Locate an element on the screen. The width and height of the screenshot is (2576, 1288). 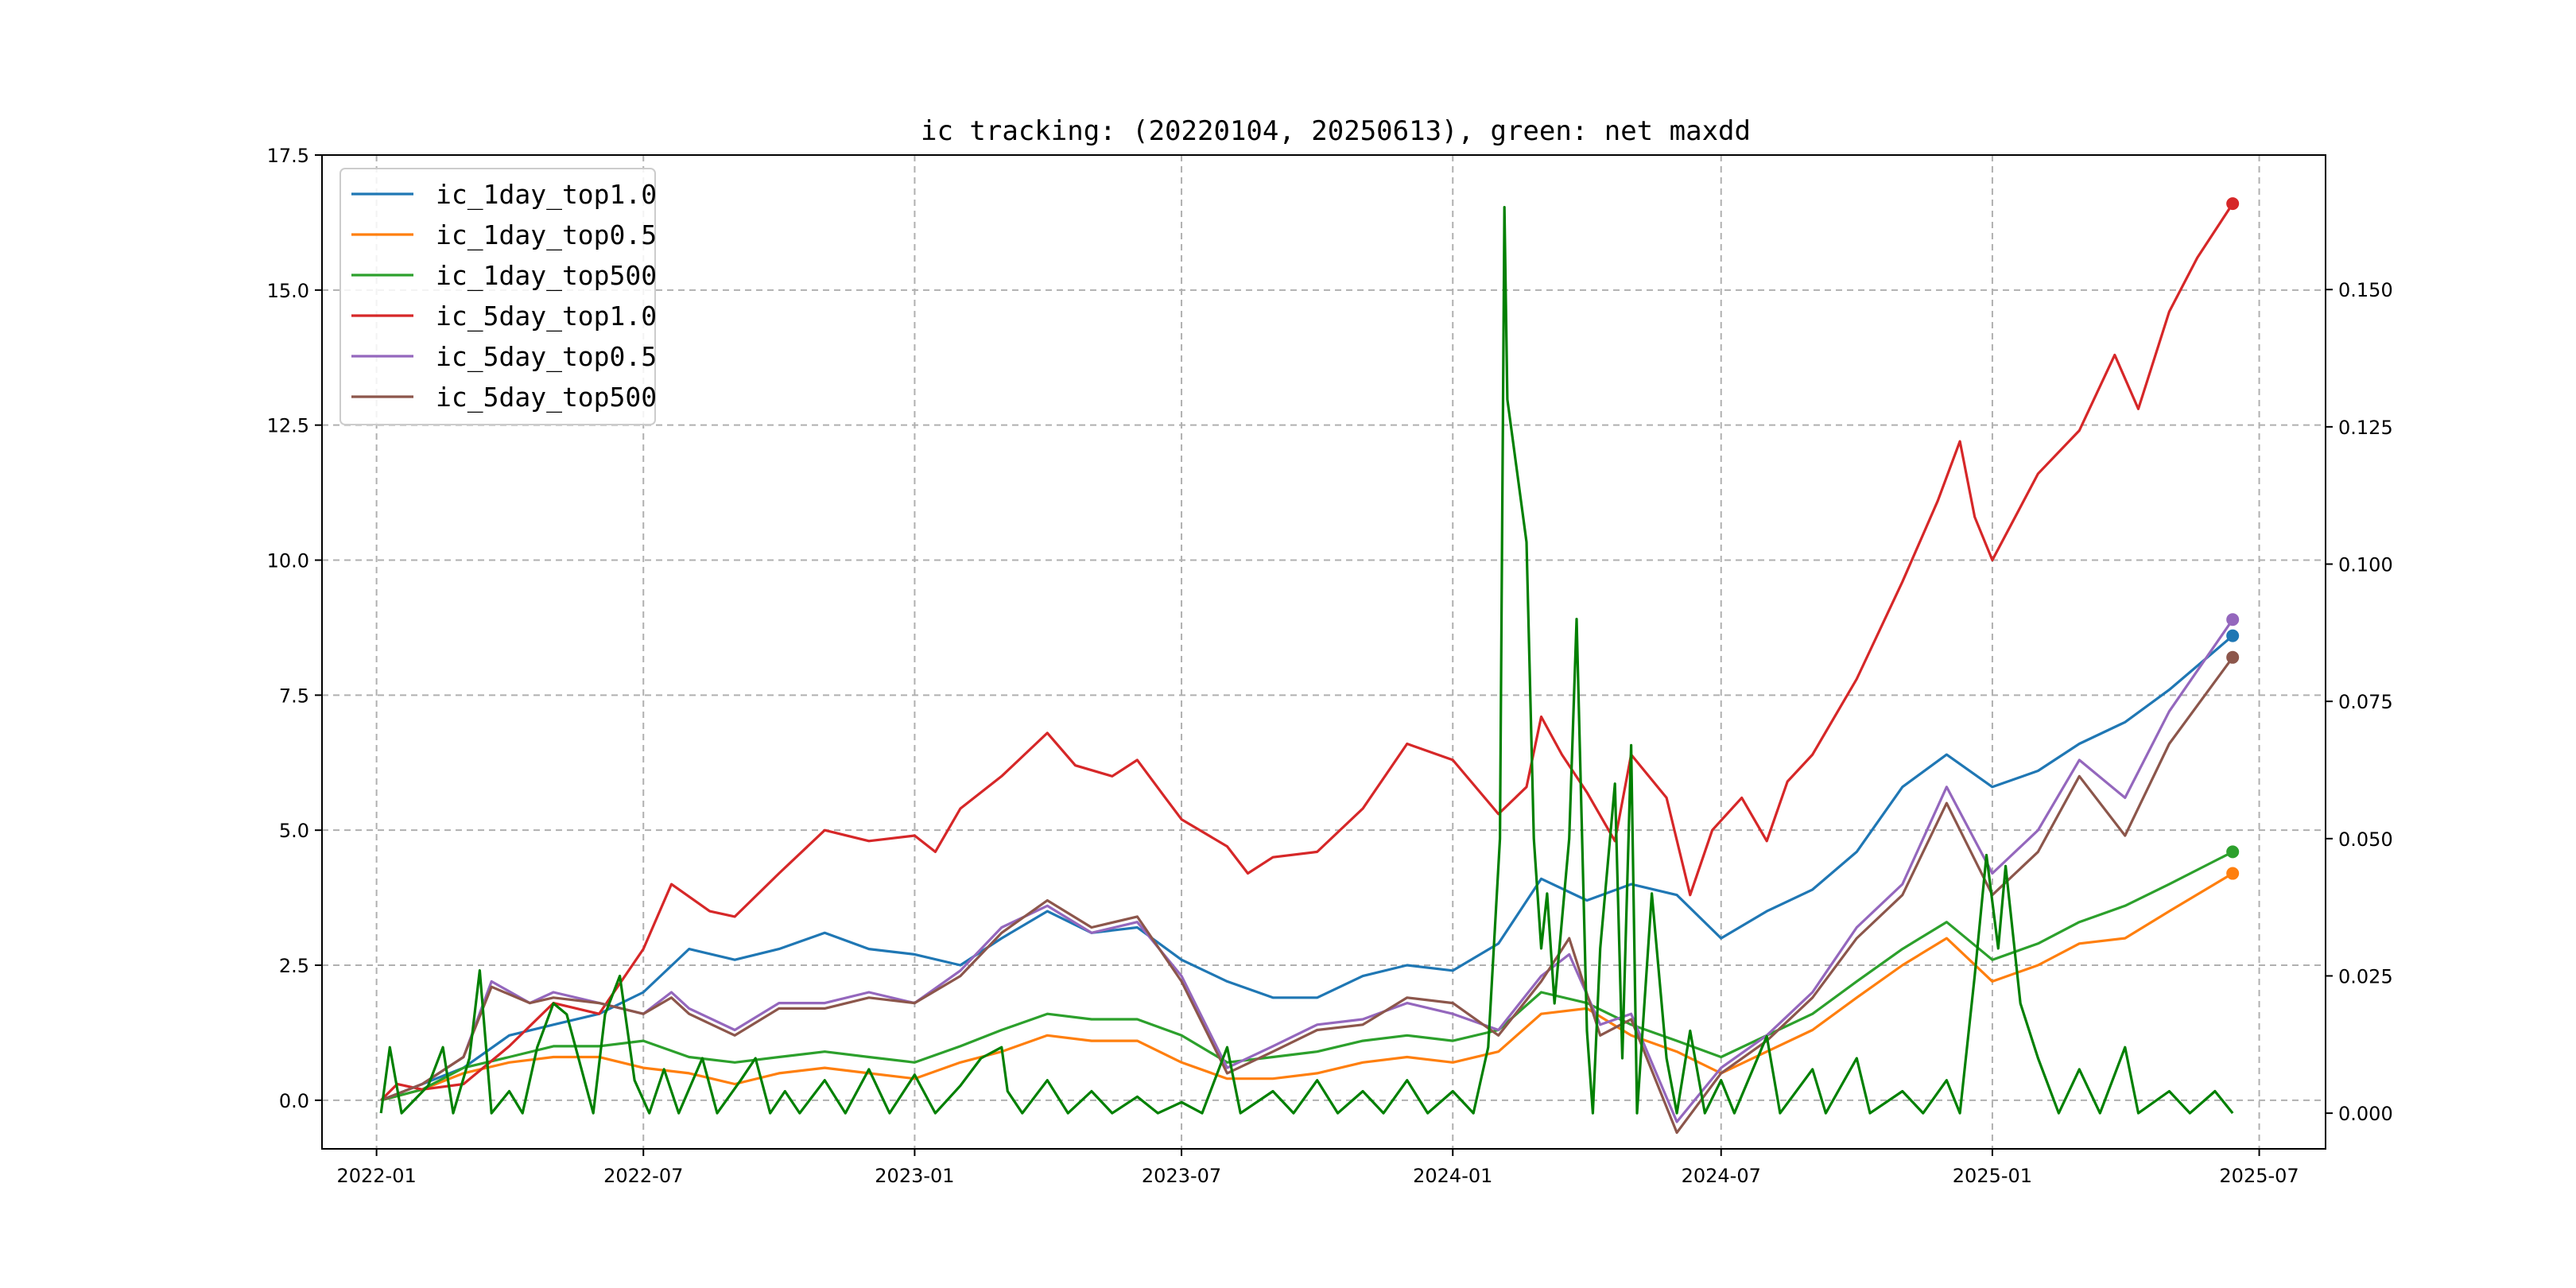
end-marker-ic-1day-top500 is located at coordinates (2233, 852).